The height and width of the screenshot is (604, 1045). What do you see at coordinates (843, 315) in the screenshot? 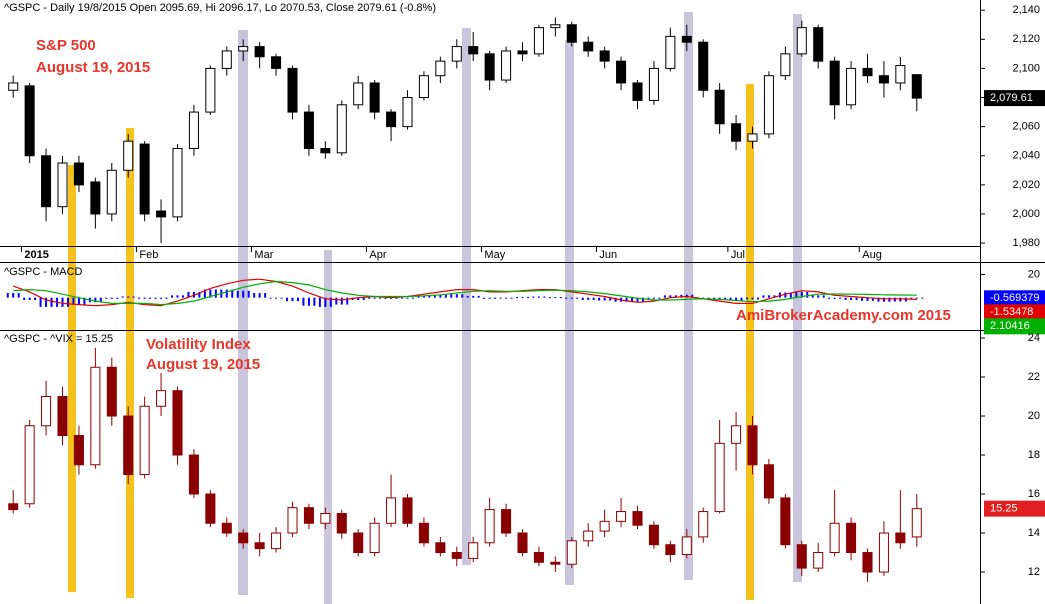
I see `watermark: AmiBrokerAcademy.com 2015` at bounding box center [843, 315].